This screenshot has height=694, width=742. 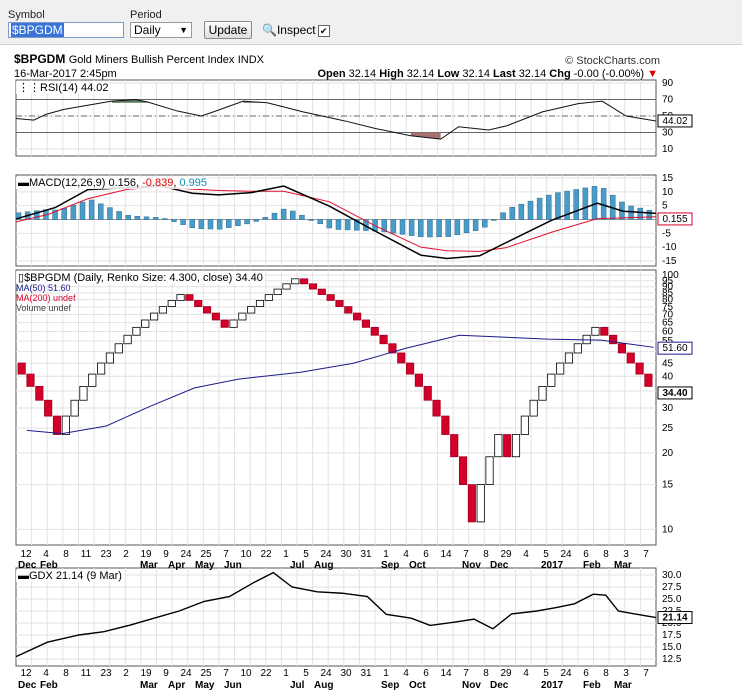 I want to click on last-value-tag, so click(x=675, y=393).